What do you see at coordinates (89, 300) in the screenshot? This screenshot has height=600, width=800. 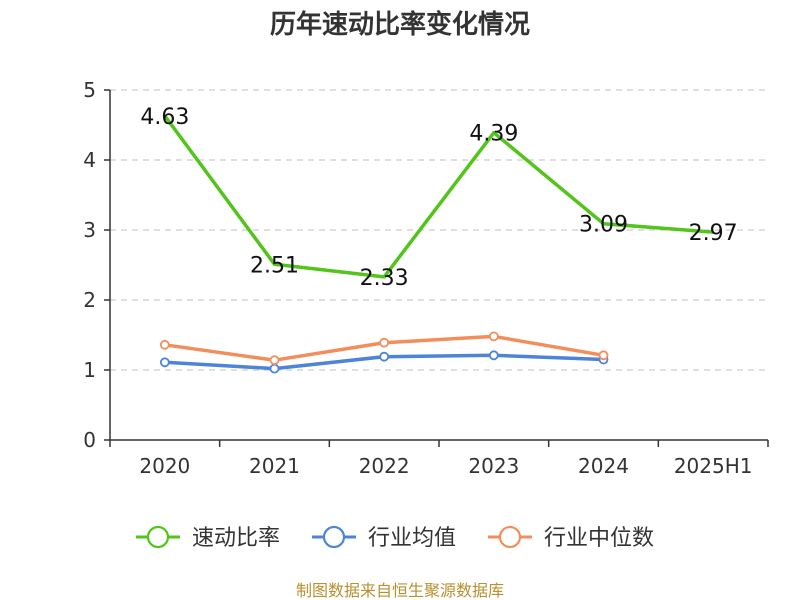 I see `y-tick-label: 2` at bounding box center [89, 300].